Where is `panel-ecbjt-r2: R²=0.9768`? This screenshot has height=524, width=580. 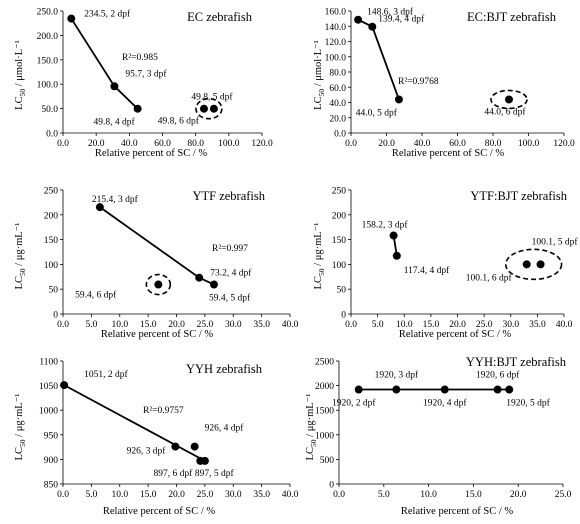 panel-ecbjt-r2: R²=0.9768 is located at coordinates (418, 82).